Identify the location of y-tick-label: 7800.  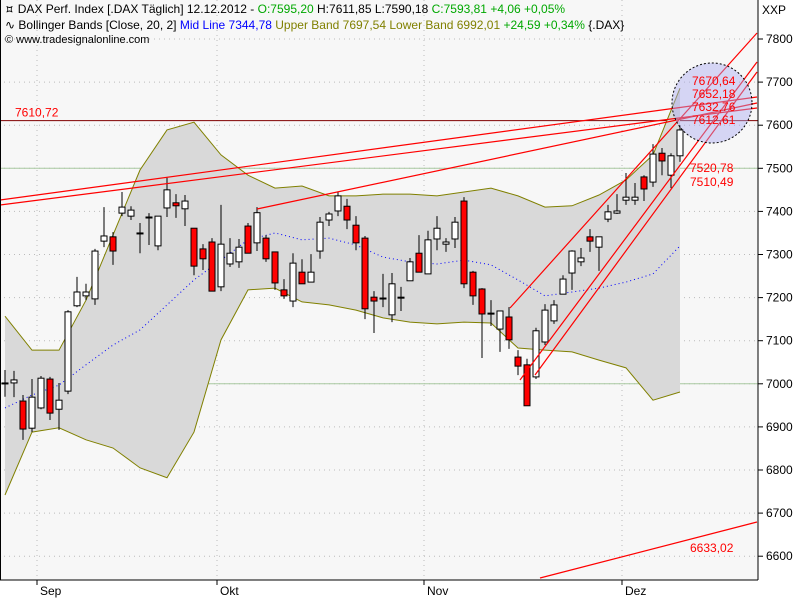
(779, 39).